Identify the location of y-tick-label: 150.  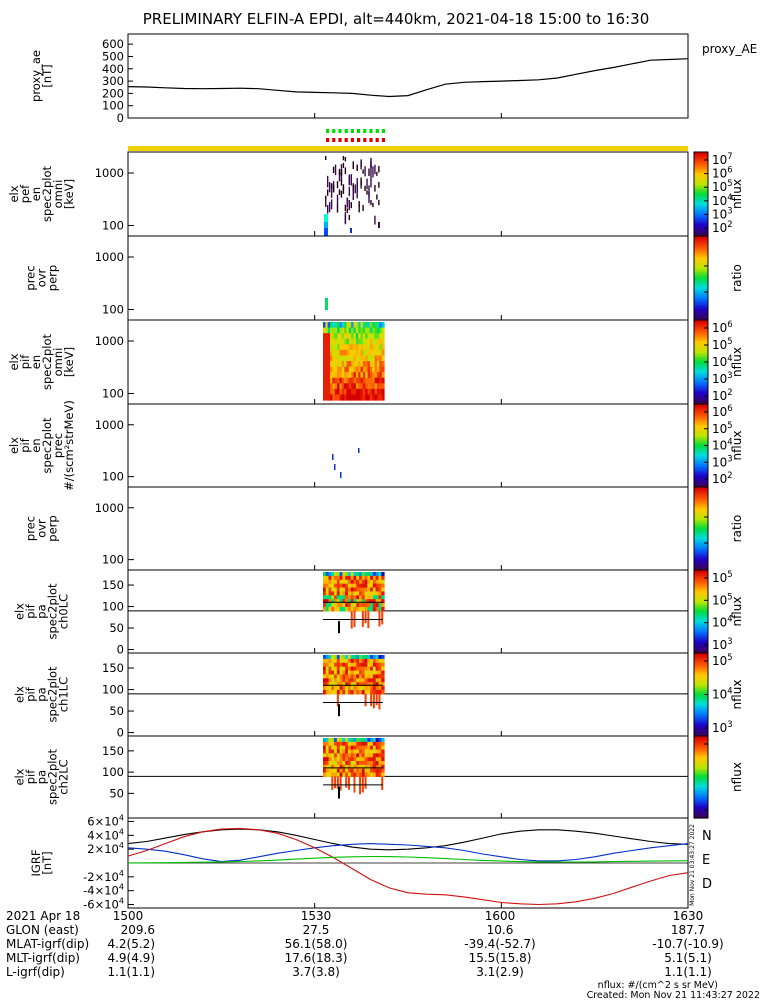
(113, 751).